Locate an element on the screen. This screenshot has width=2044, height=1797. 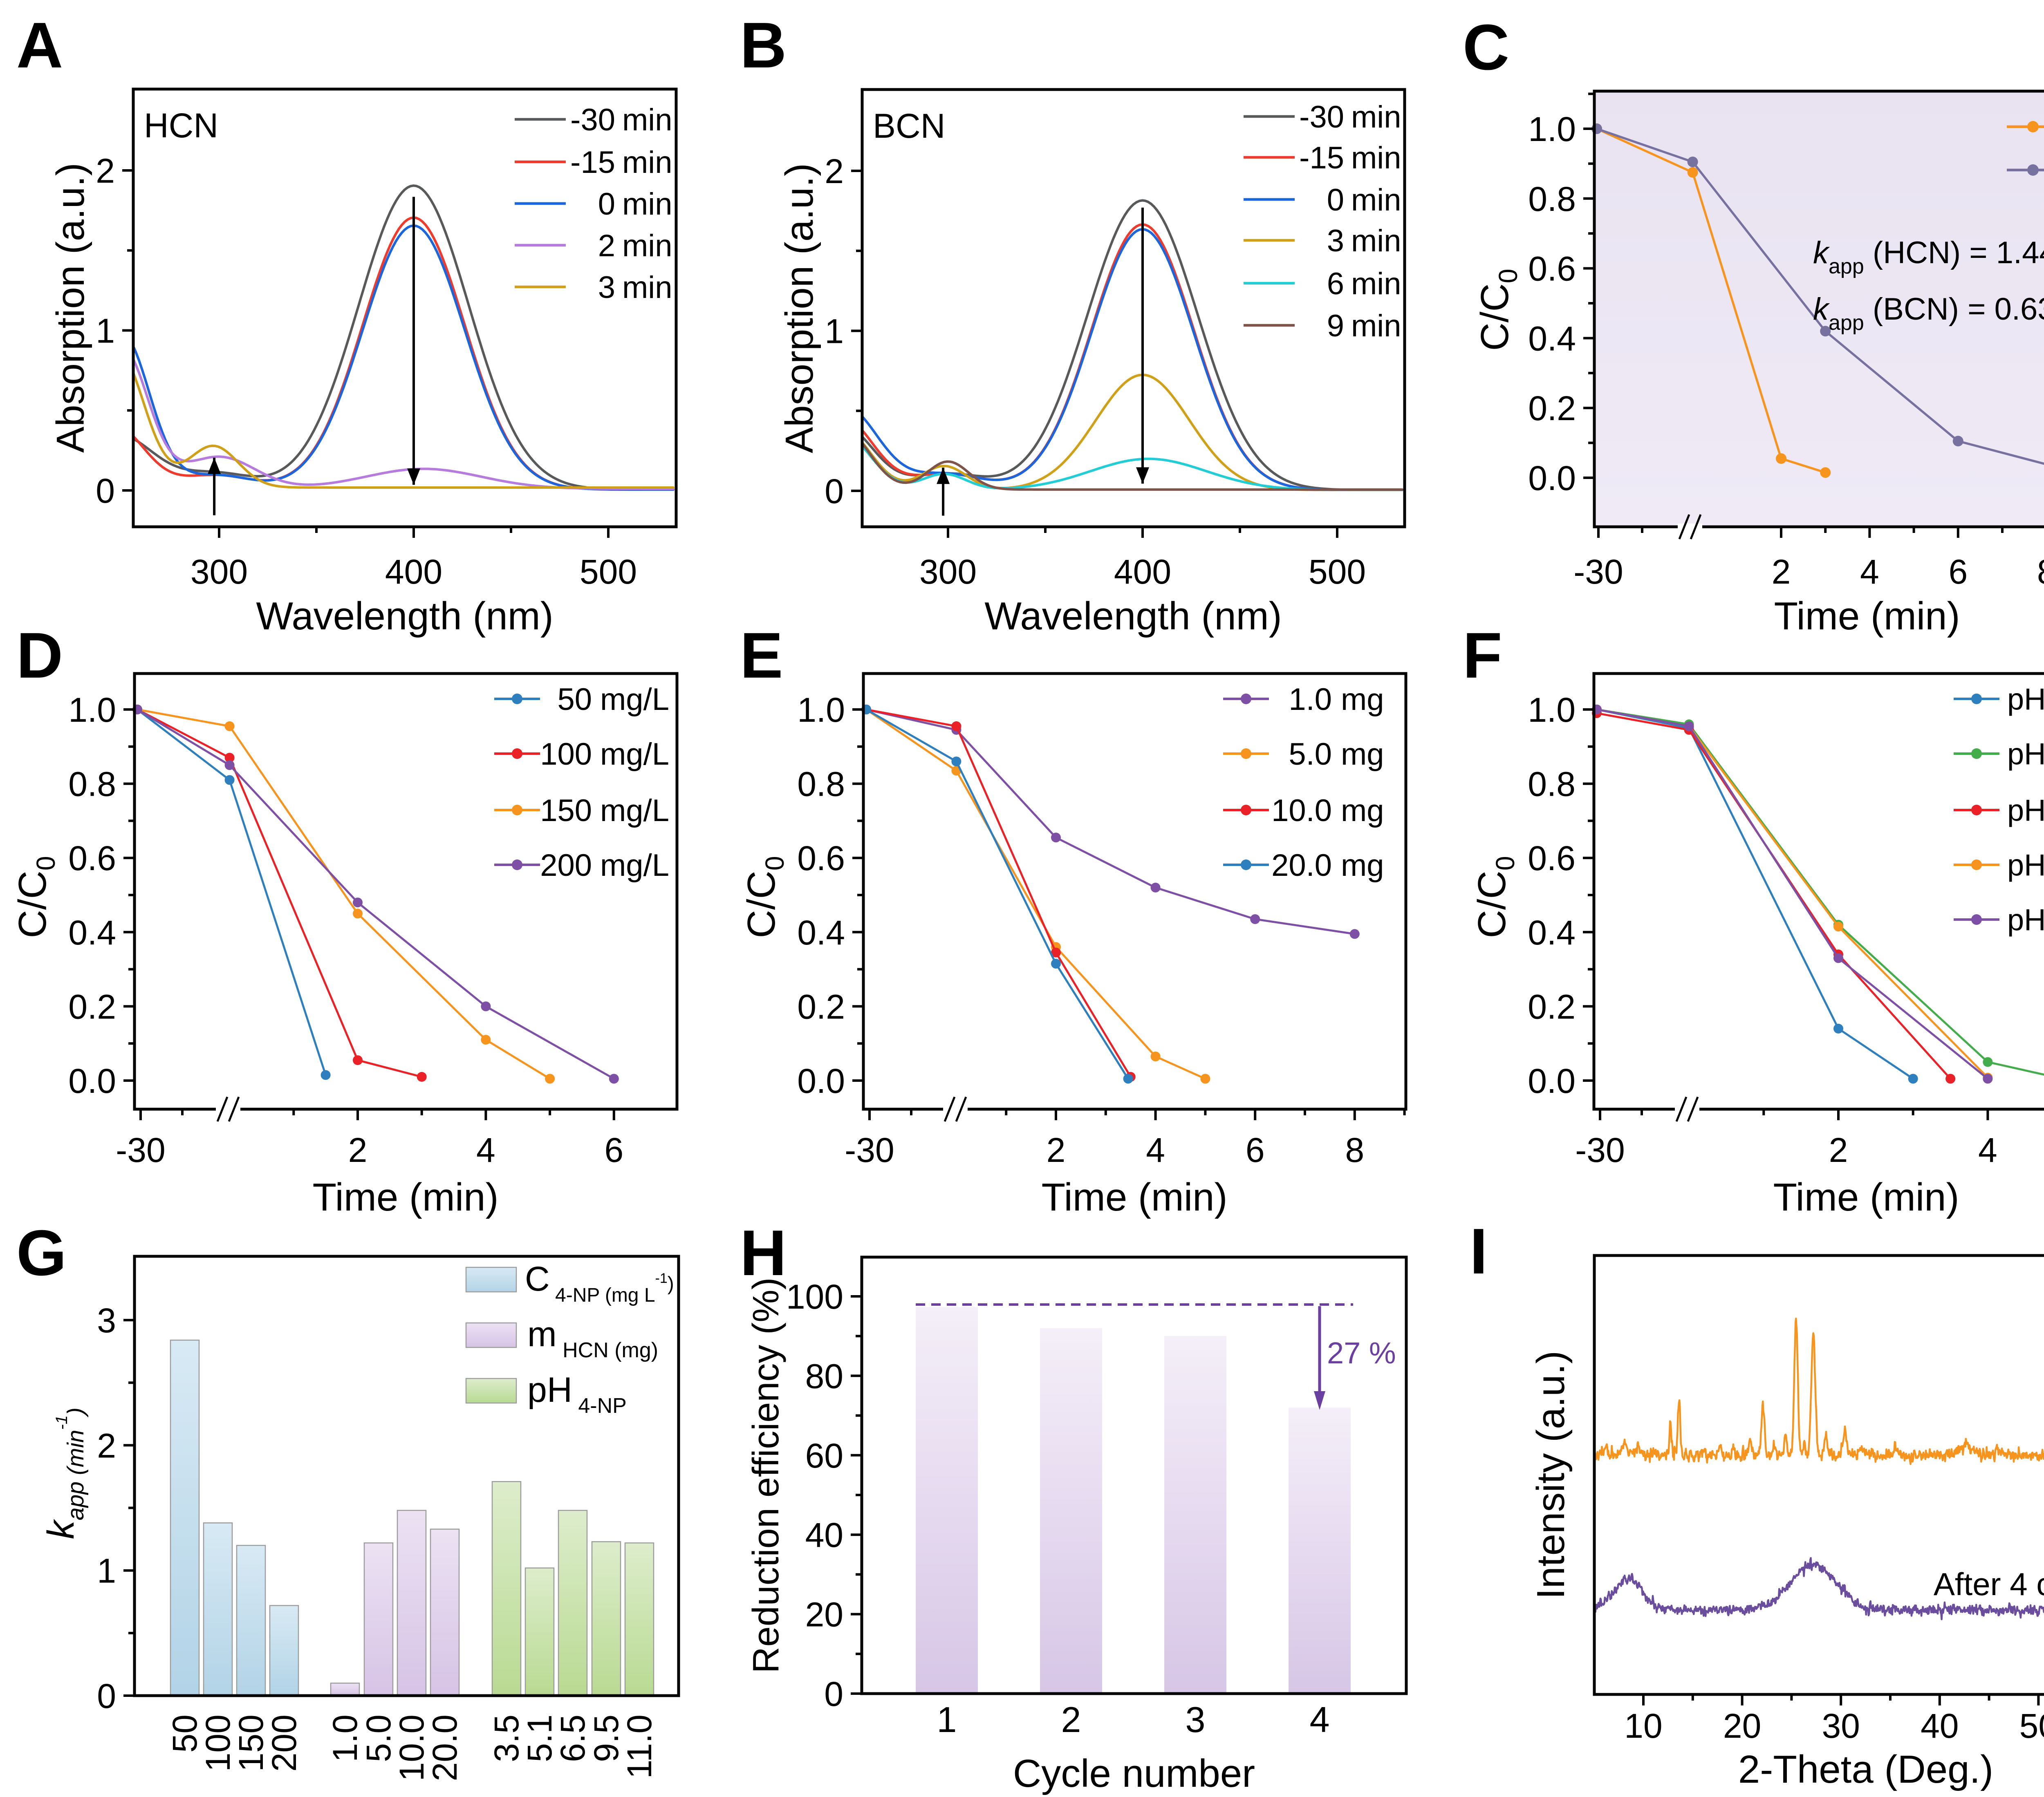
svg-text: 400 is located at coordinates (413, 572).